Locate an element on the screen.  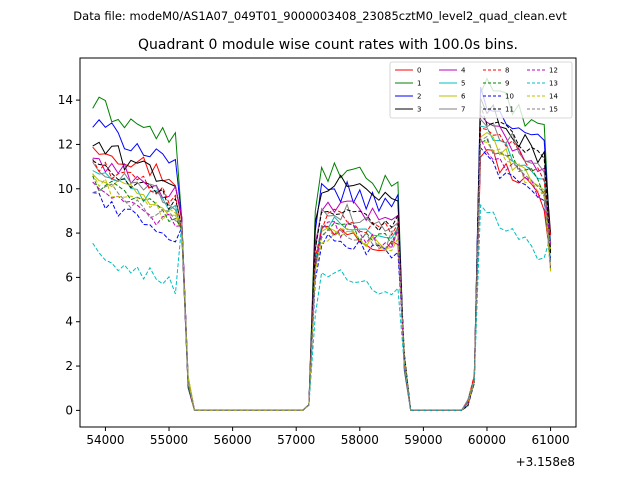
x-tick-label: 57000 is located at coordinates (296, 440).